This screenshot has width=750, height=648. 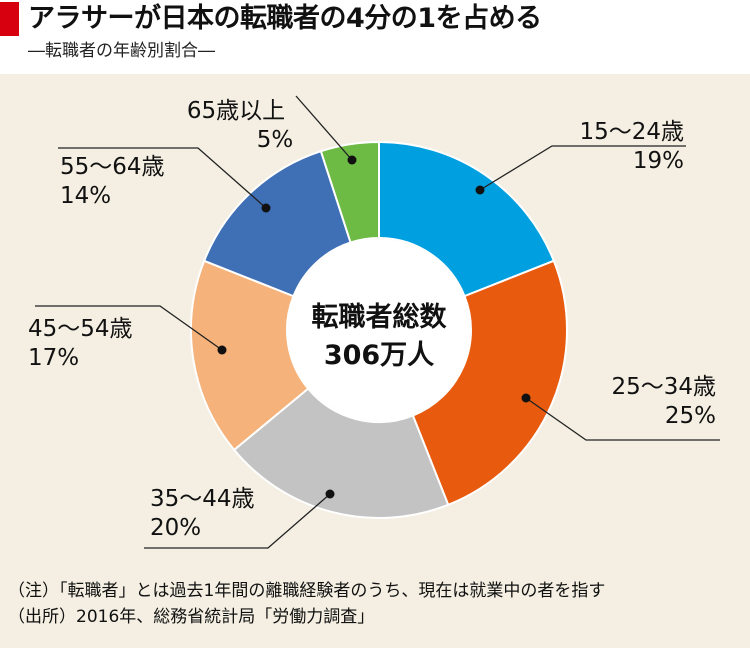 What do you see at coordinates (121, 51) in the screenshot?
I see `chart-subtitle: ―転職者の年齢別割合―` at bounding box center [121, 51].